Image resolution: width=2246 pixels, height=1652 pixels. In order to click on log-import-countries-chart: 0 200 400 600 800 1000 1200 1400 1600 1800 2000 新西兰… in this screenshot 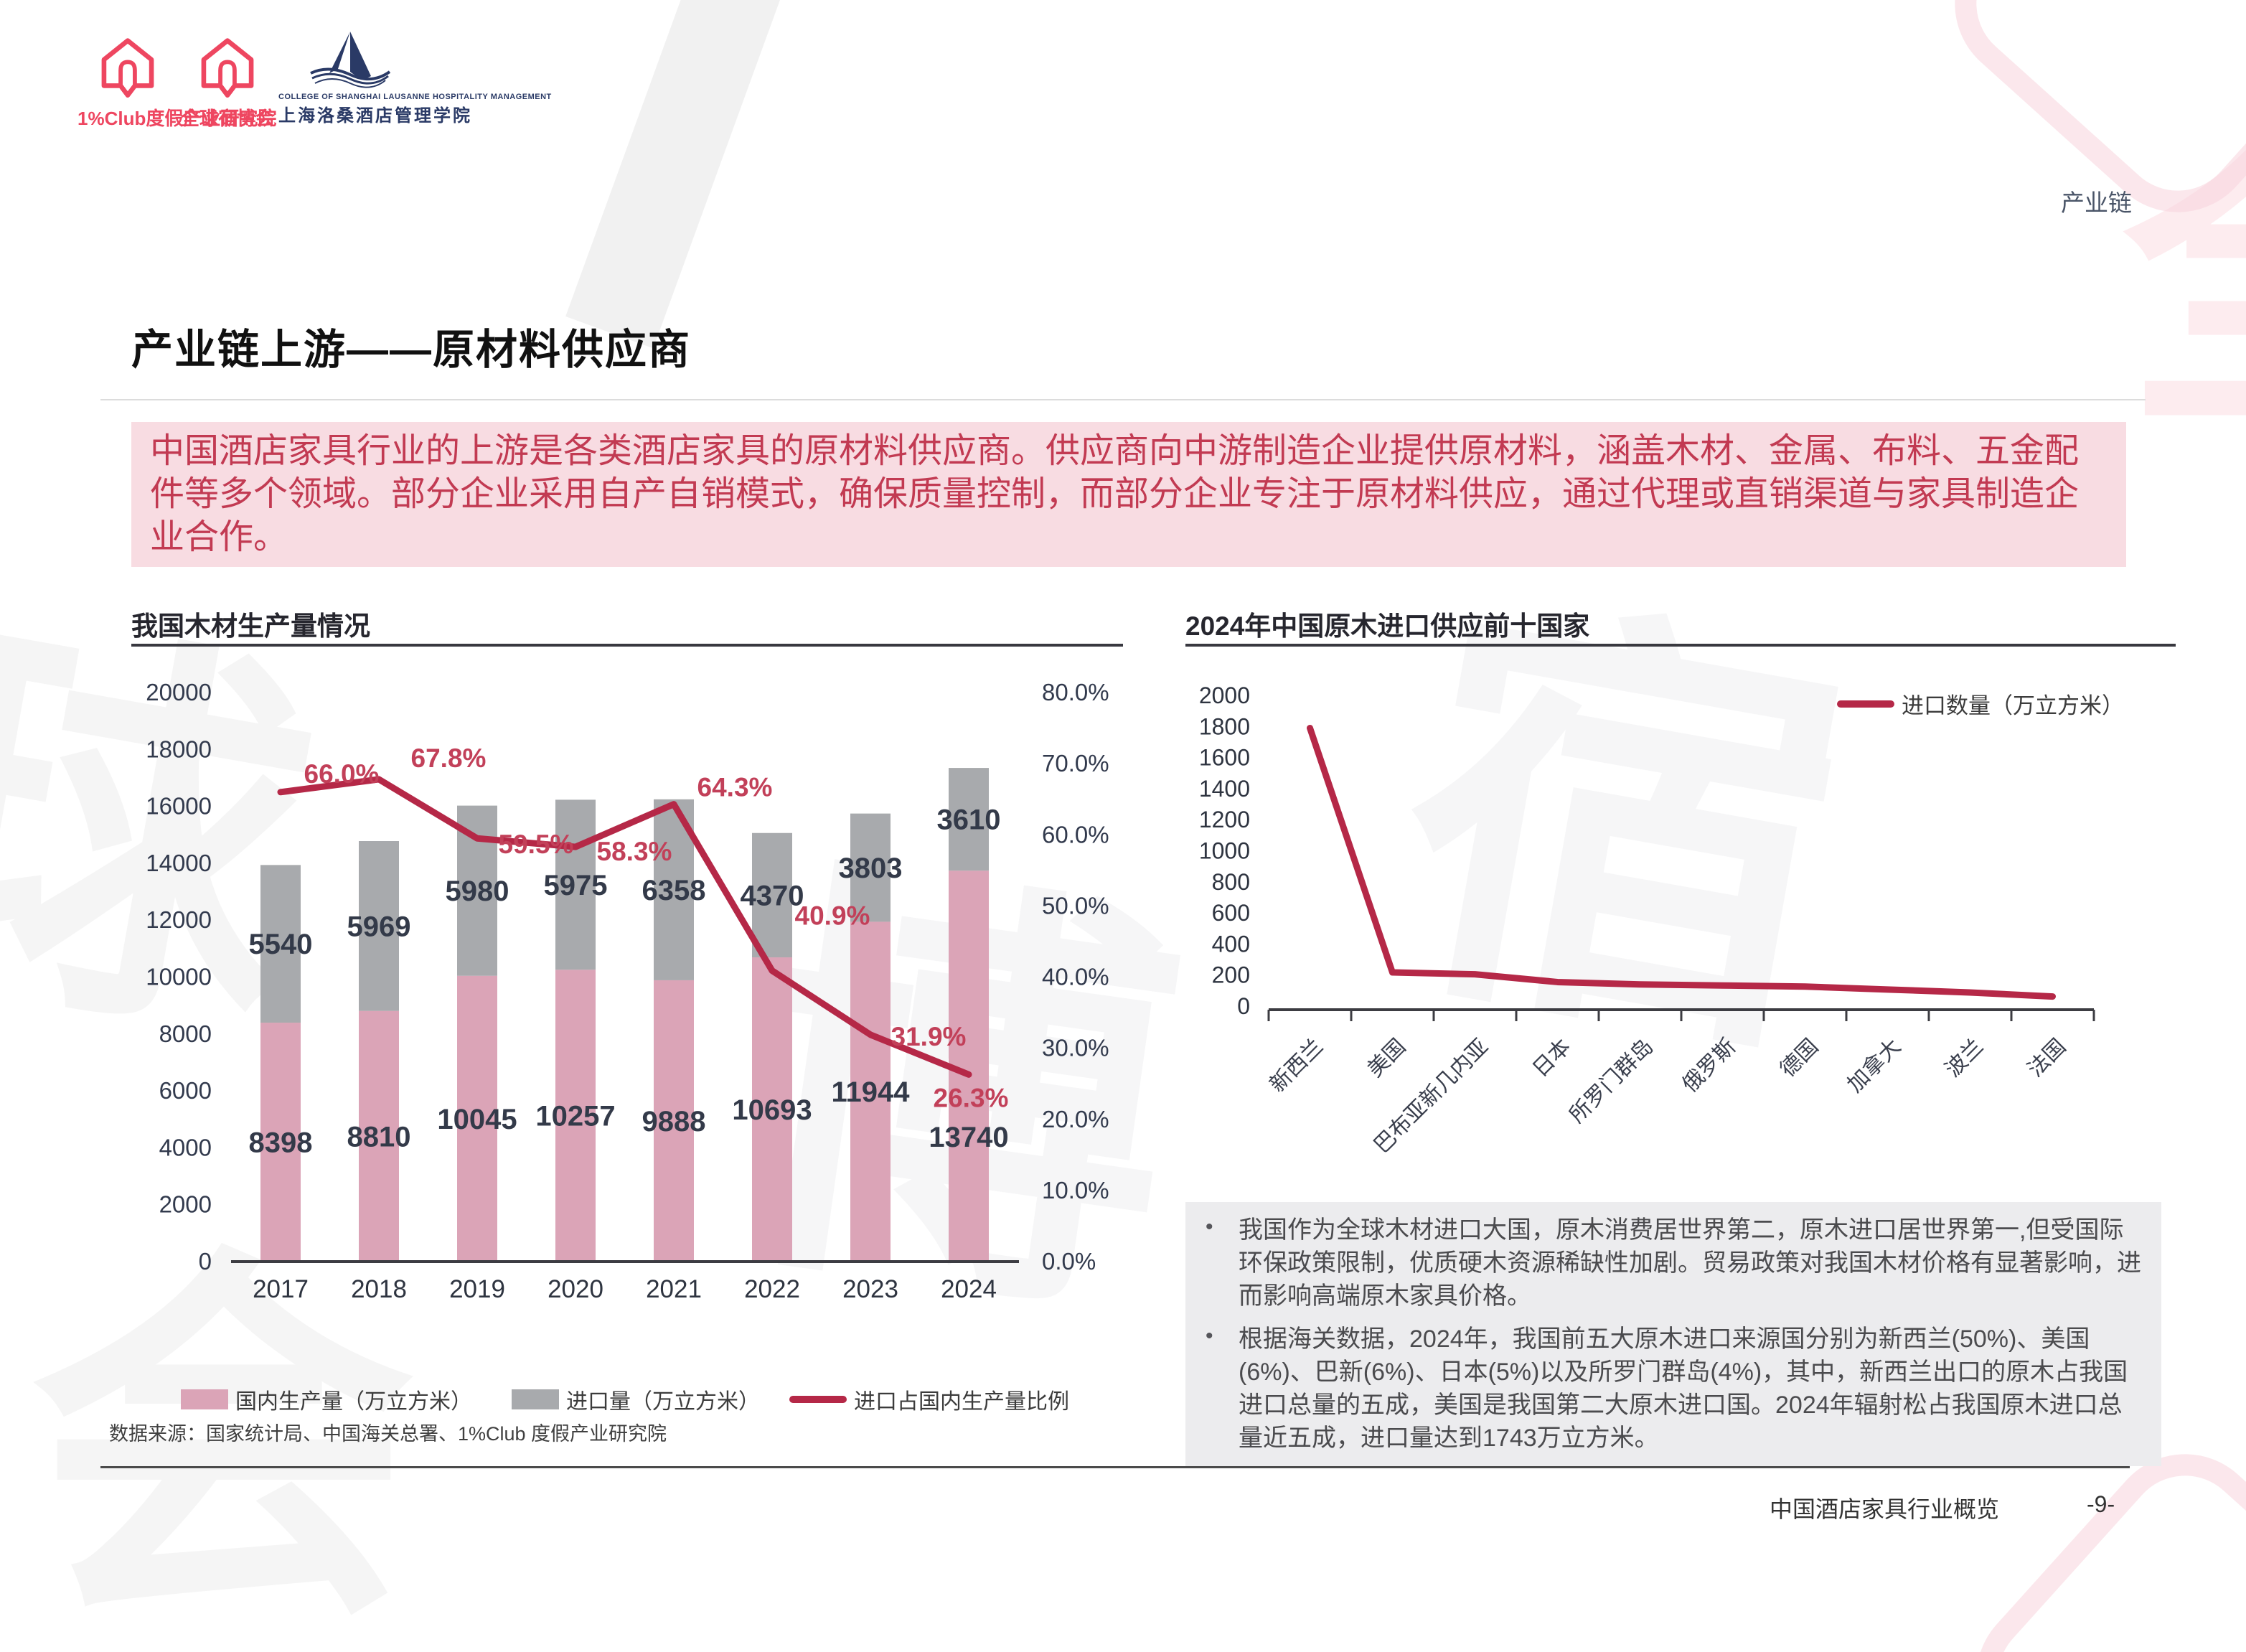, I will do `click(1647, 920)`.